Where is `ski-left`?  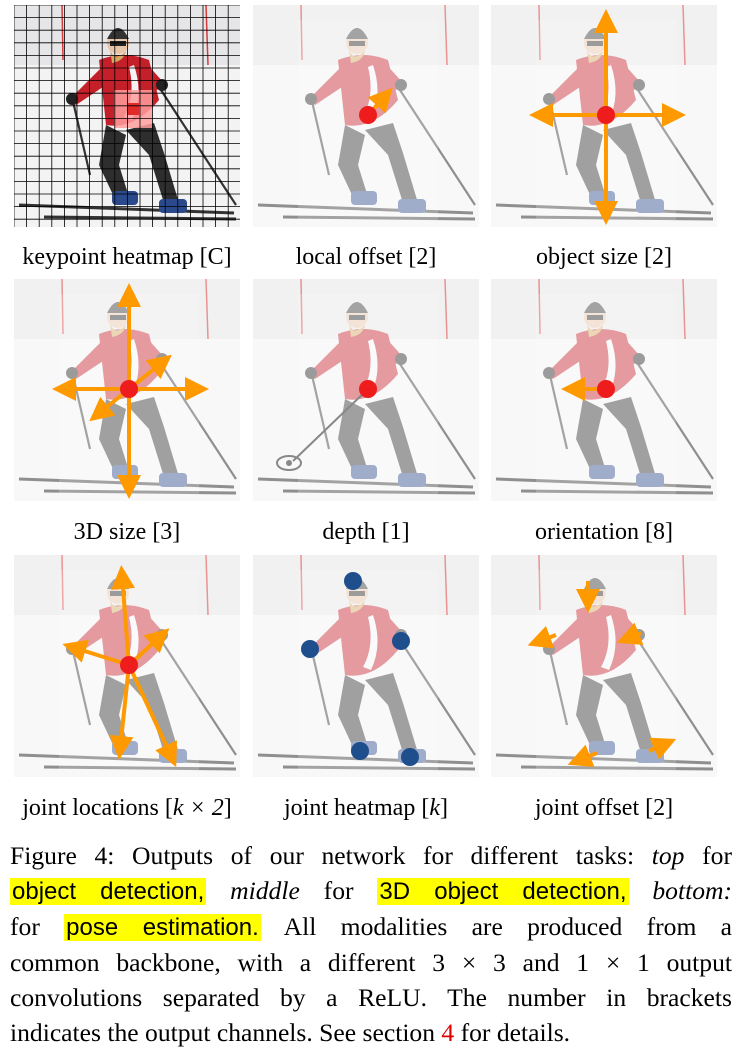 ski-left is located at coordinates (365, 483).